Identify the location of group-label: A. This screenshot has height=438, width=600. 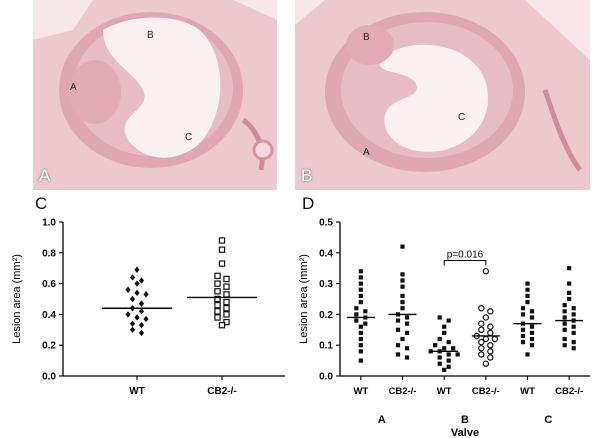
(382, 420).